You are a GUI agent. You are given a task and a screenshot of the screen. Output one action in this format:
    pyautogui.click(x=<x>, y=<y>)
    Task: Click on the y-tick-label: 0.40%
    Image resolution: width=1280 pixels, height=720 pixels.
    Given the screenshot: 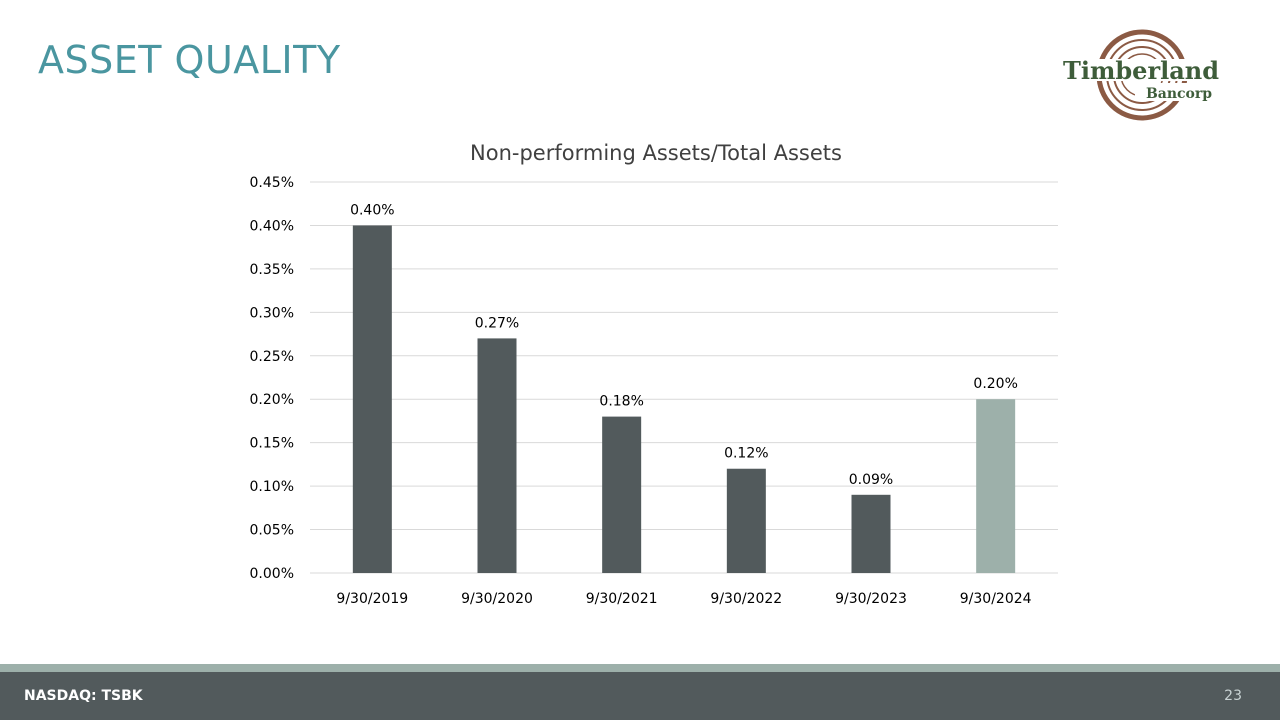 What is the action you would take?
    pyautogui.click(x=272, y=226)
    